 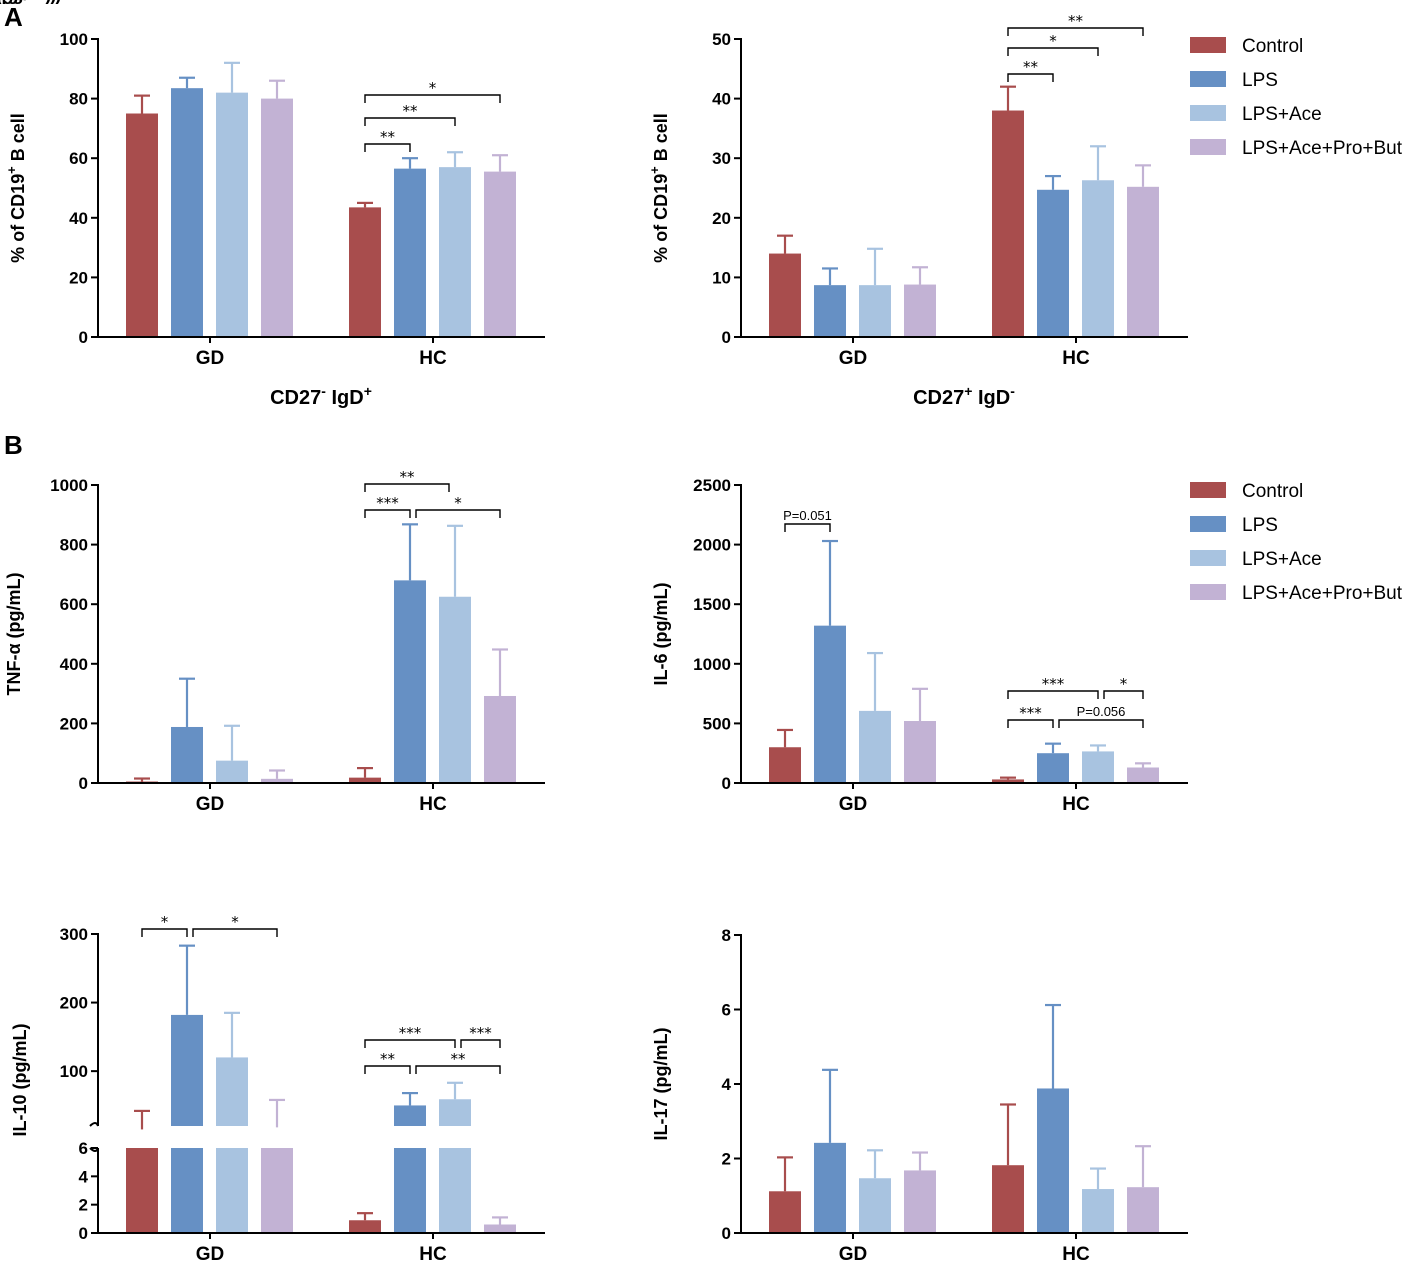 I want to click on bar-lps-hc-lower, so click(x=410, y=1190).